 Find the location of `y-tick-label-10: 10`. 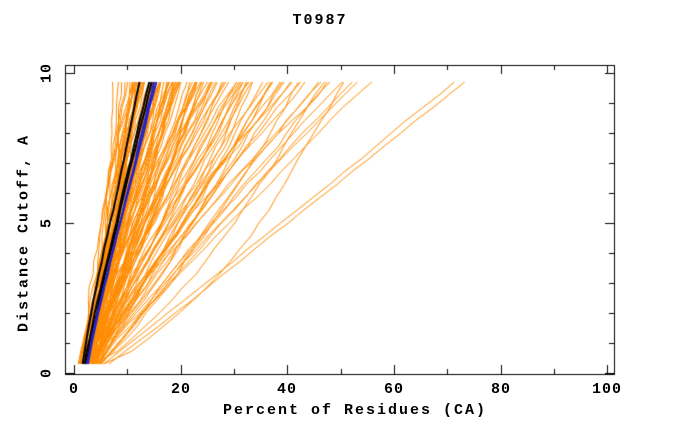

y-tick-label-10: 10 is located at coordinates (47, 73).